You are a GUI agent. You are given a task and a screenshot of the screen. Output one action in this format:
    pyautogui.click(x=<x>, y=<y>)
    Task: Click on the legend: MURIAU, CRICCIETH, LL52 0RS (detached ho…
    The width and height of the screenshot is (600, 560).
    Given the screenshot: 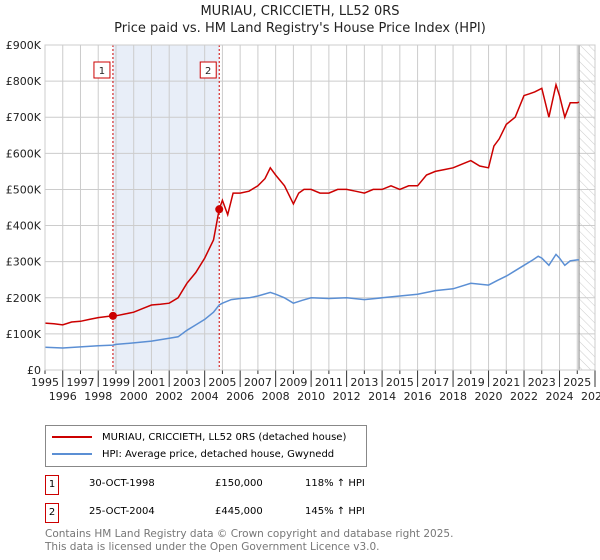 What is the action you would take?
    pyautogui.click(x=206, y=446)
    